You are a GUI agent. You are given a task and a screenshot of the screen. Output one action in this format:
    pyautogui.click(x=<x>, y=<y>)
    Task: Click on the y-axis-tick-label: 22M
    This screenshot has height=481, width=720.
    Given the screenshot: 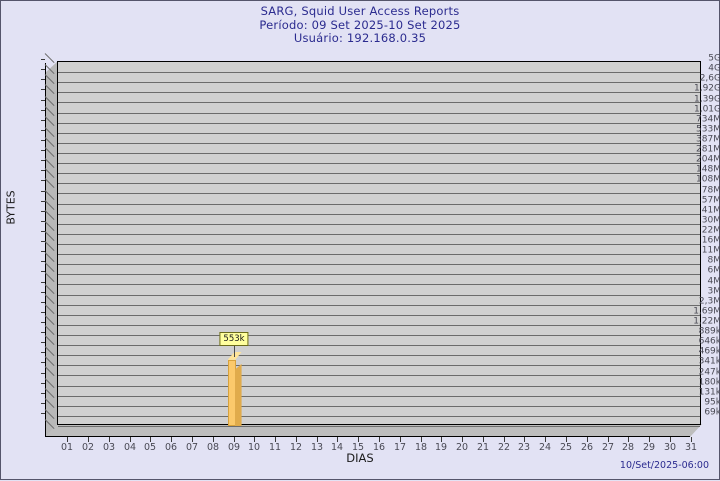 What is the action you would take?
    pyautogui.click(x=710, y=230)
    